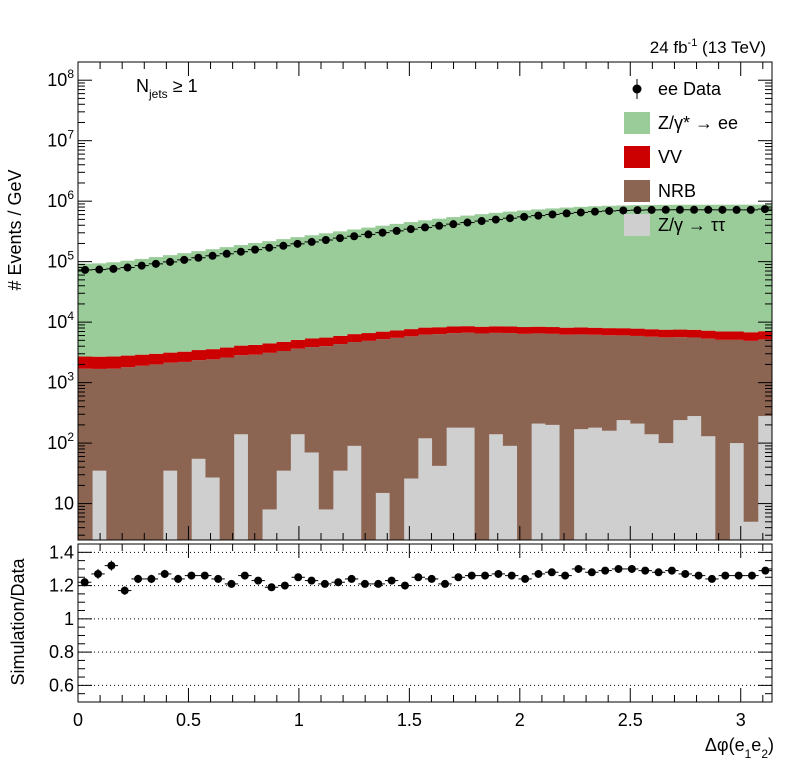 The height and width of the screenshot is (772, 796). What do you see at coordinates (60, 199) in the screenshot?
I see `y-tick-label-5: 106` at bounding box center [60, 199].